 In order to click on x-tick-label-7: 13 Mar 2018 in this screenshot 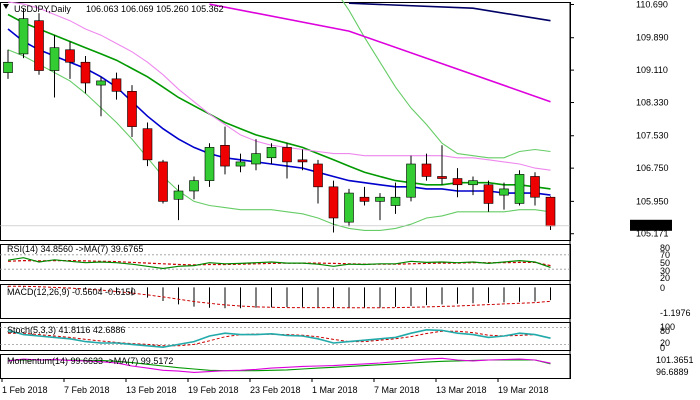, I will do `click(461, 390)`.